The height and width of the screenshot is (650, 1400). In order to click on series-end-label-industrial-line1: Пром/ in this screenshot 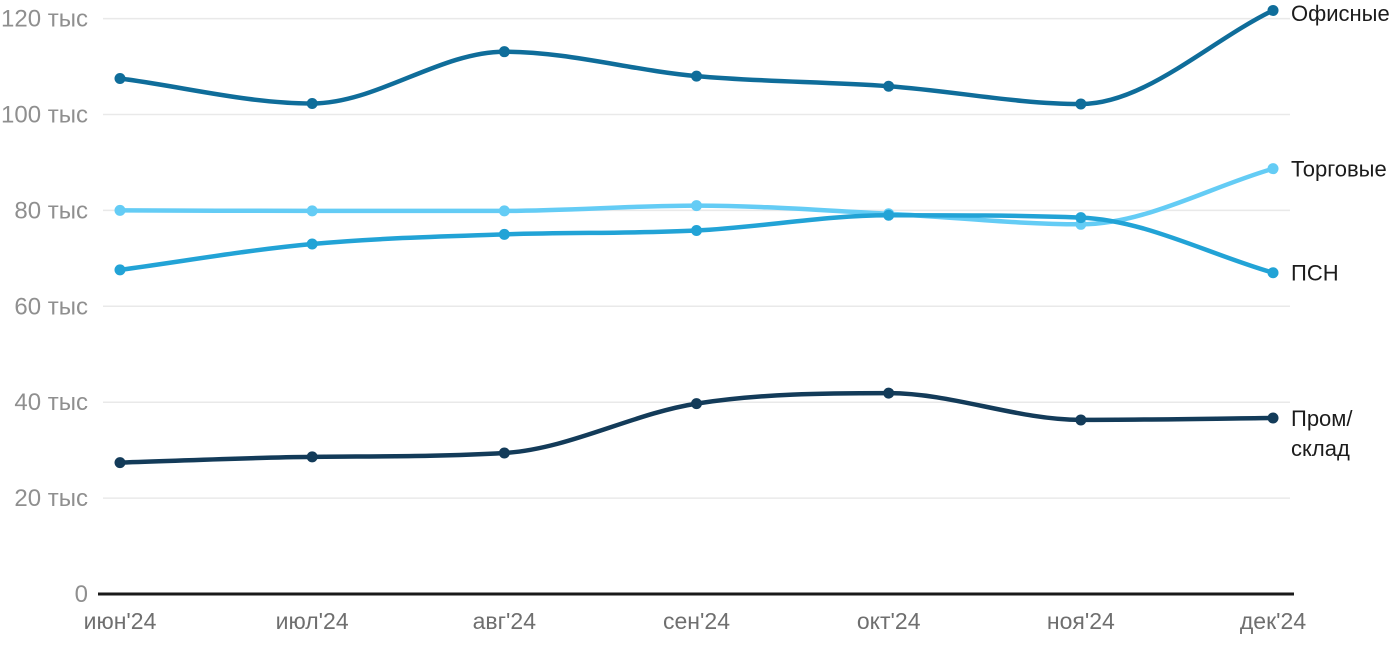, I will do `click(1322, 418)`.